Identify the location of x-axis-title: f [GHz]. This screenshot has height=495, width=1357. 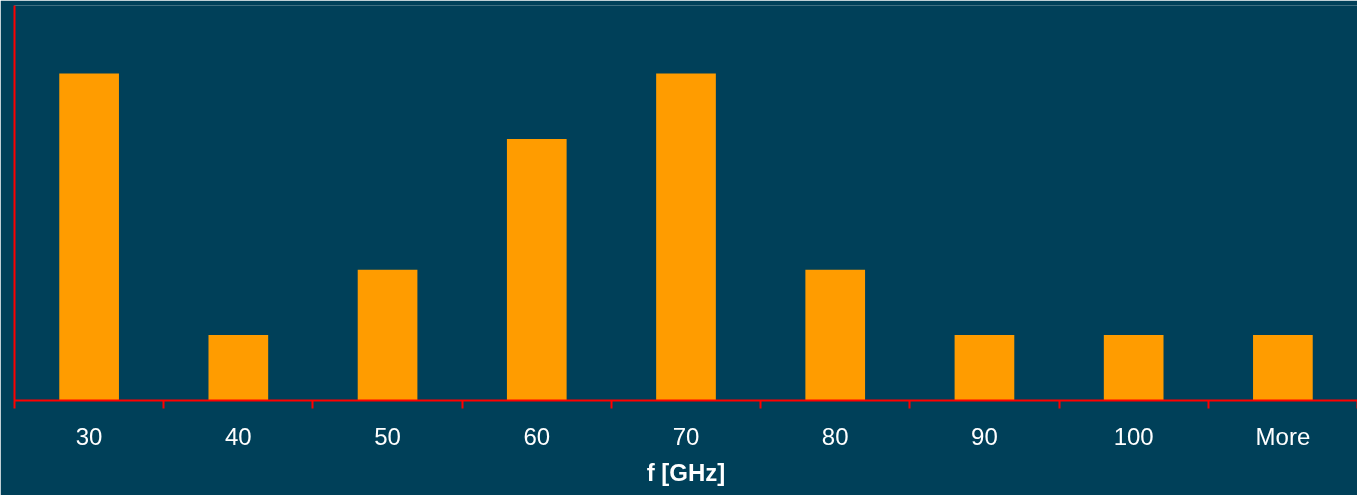
(686, 472).